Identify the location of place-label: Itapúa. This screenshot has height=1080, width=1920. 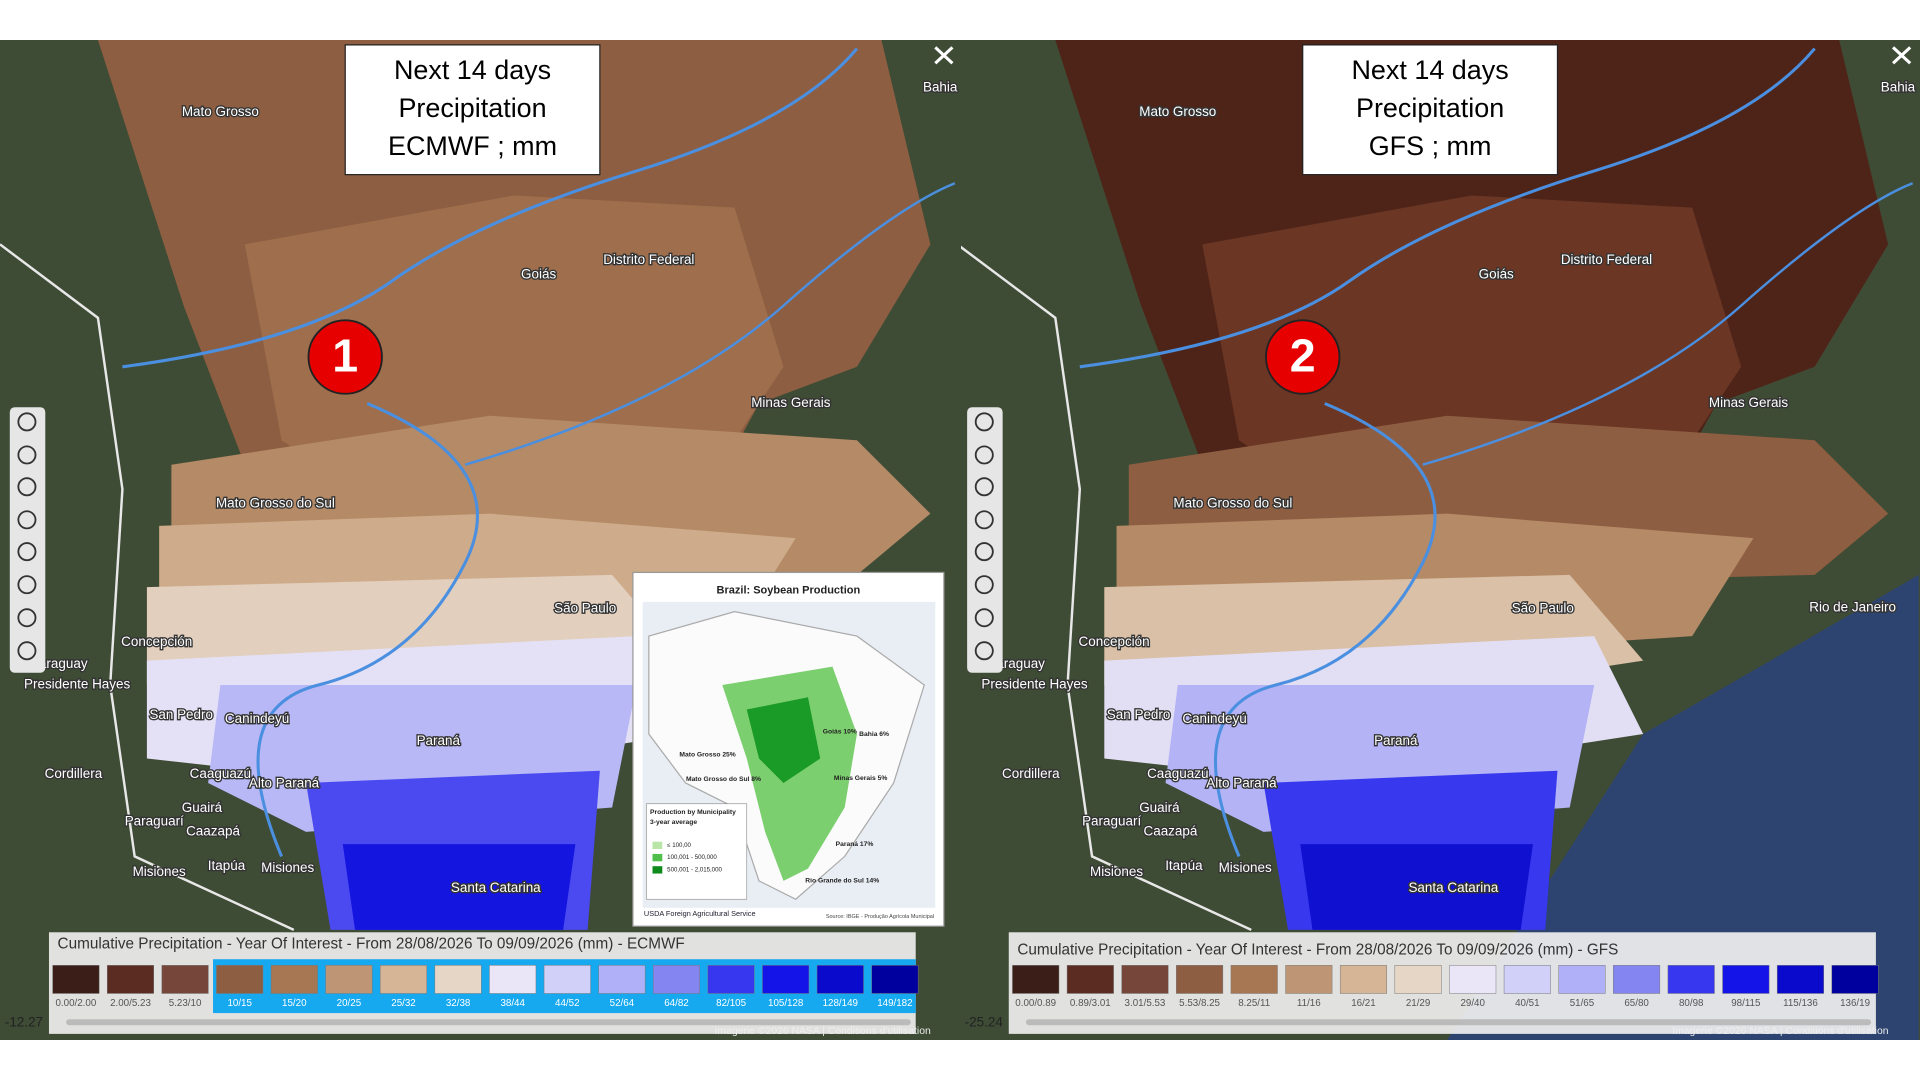
(227, 865).